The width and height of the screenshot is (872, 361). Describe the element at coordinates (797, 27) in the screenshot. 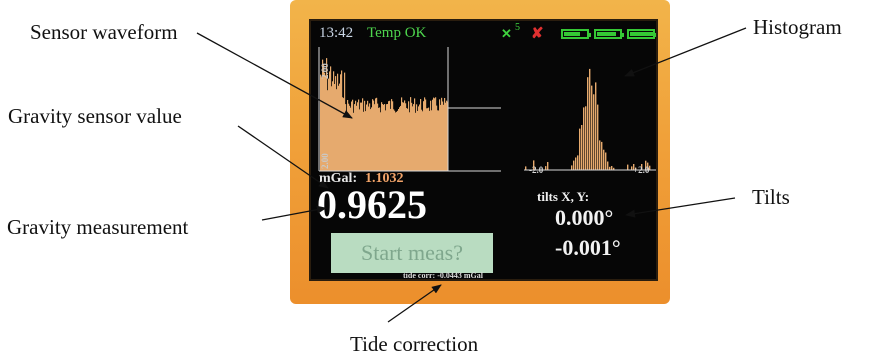

I see `annotation-histogram: Histogram` at that location.